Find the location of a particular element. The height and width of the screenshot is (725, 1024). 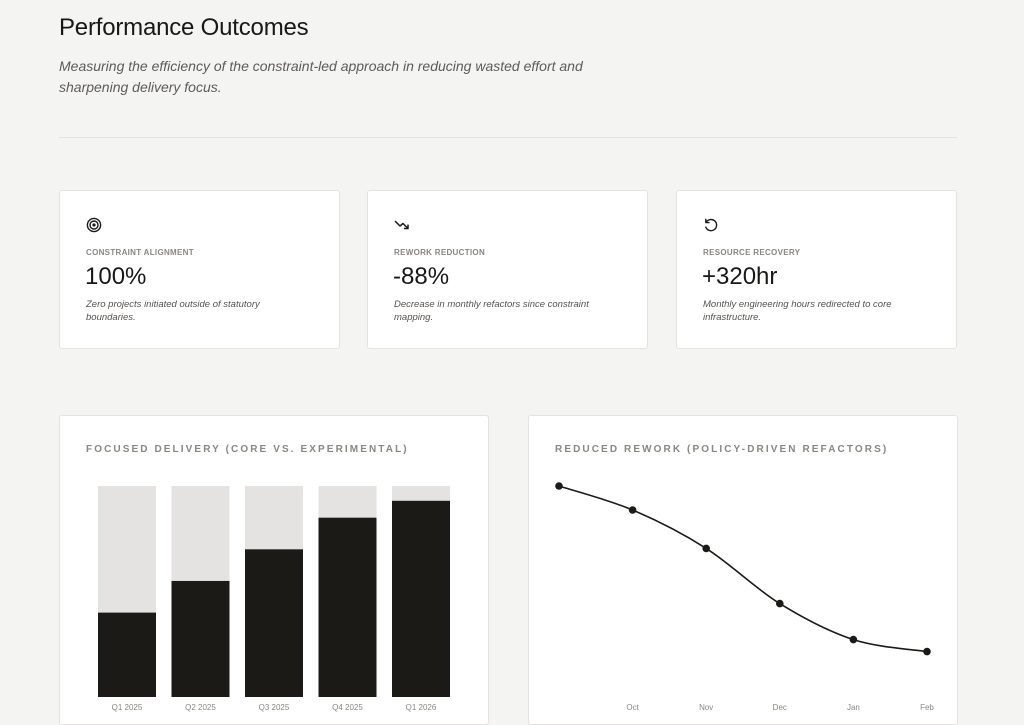

metric-label: REWORK REDUCTION is located at coordinates (440, 252).